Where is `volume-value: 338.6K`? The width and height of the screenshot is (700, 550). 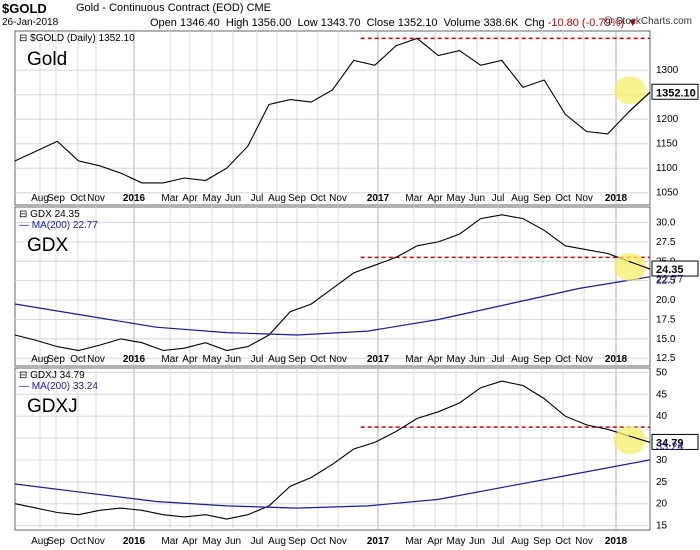
volume-value: 338.6K is located at coordinates (501, 23).